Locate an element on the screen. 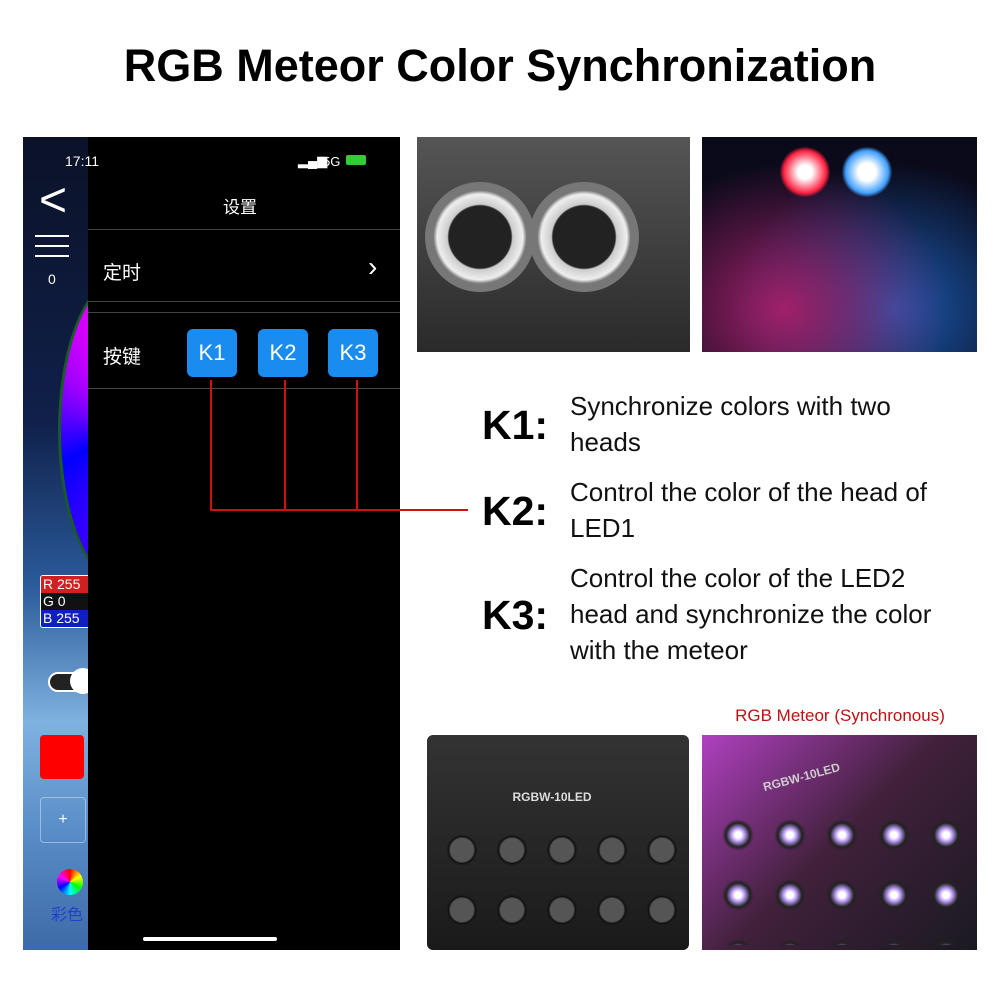  k1-description: Synchronize colors with two heads is located at coordinates (730, 424).